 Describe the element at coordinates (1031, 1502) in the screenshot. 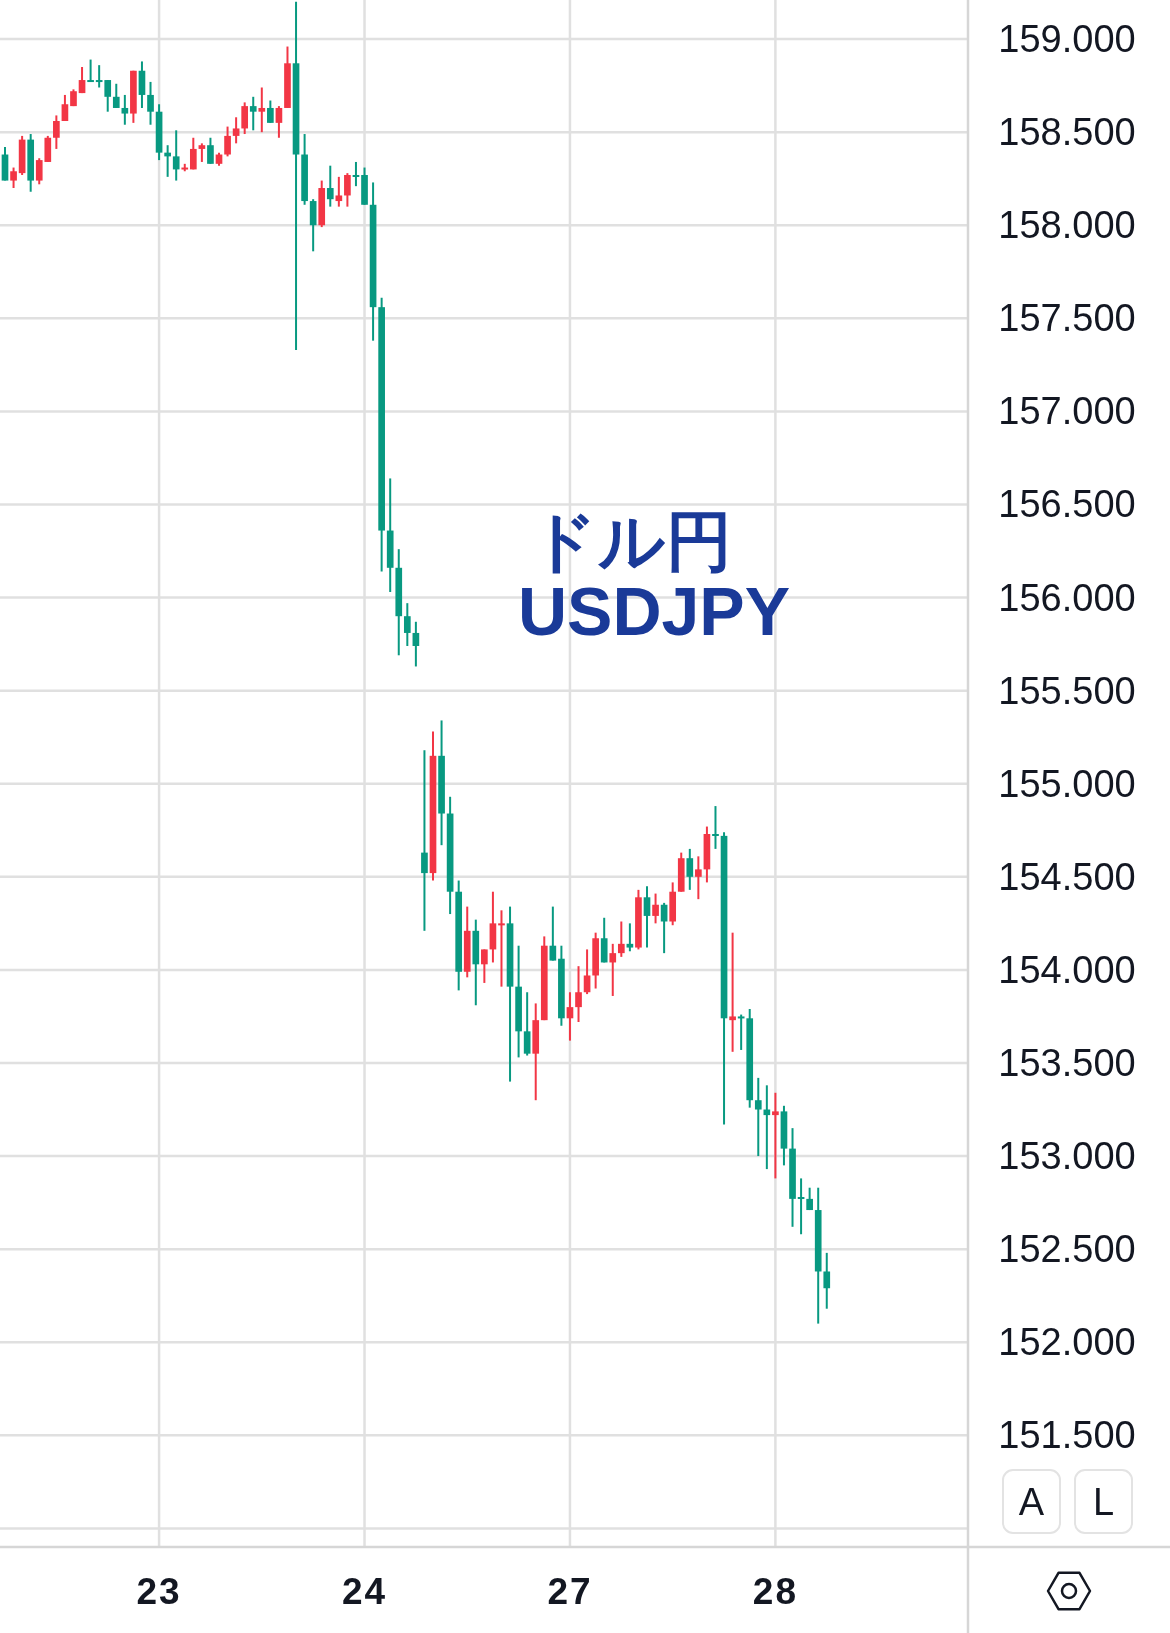

I see `text: A` at that location.